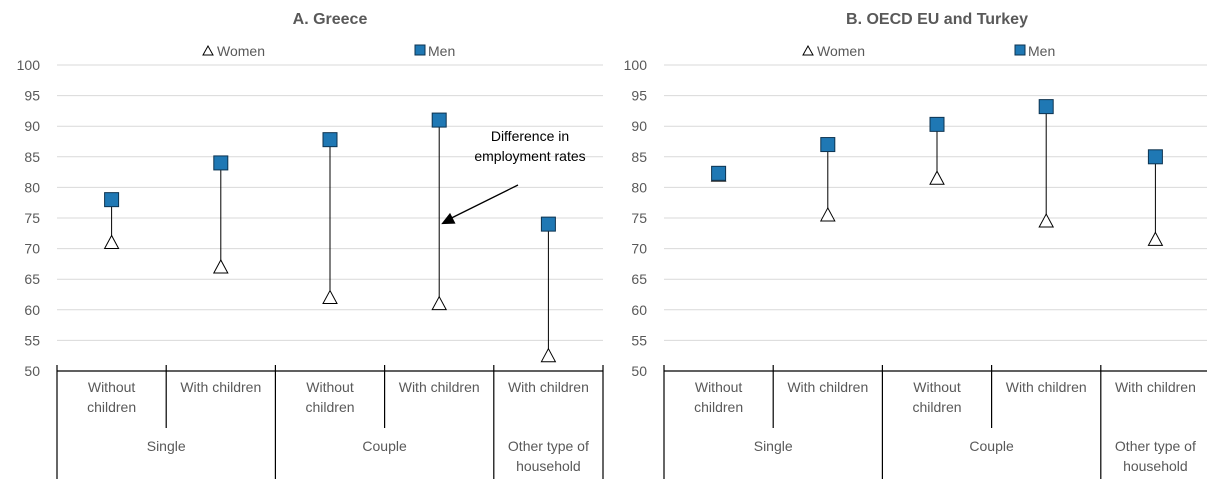 Image resolution: width=1207 pixels, height=479 pixels. What do you see at coordinates (937, 19) in the screenshot?
I see `chart-title: B. OECD EU and Turkey` at bounding box center [937, 19].